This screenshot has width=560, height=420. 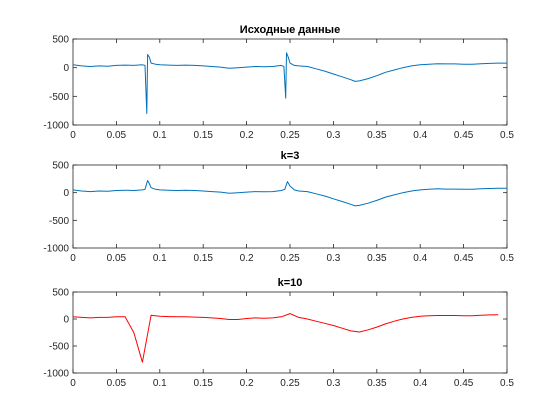 What do you see at coordinates (290, 383) in the screenshot?
I see `subplot-3-x-tick-label: 0.25` at bounding box center [290, 383].